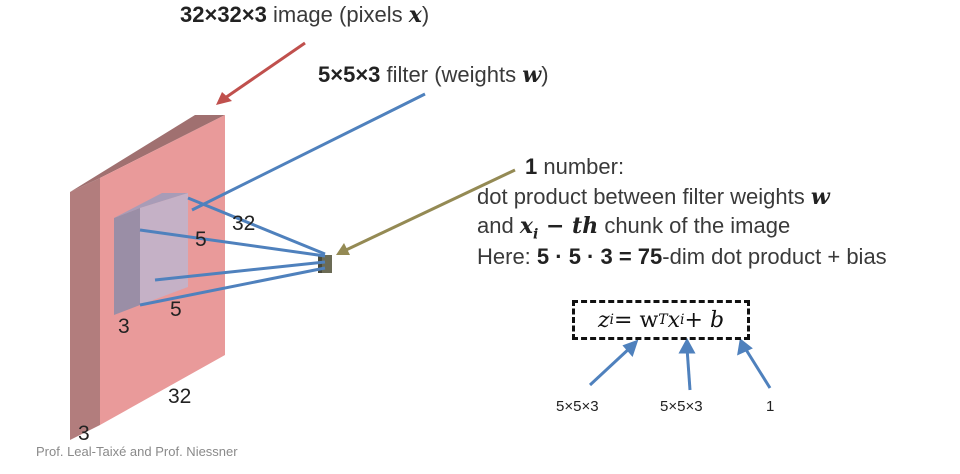 This screenshot has width=960, height=474. Describe the element at coordinates (261, 73) in the screenshot. I see `image-pointer-arrow` at that location.